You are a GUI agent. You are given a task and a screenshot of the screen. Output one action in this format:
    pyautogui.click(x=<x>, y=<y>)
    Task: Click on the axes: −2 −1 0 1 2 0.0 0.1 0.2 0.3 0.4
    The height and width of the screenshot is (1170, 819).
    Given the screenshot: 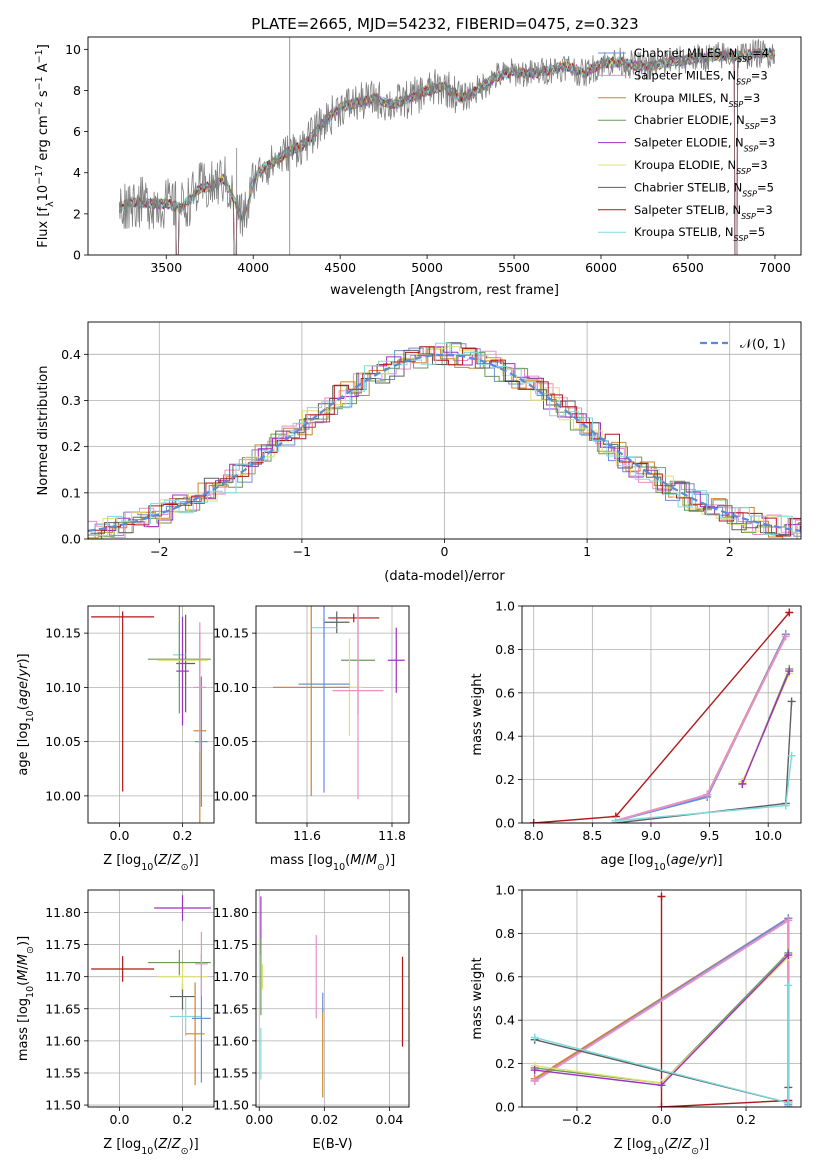 What is the action you would take?
    pyautogui.click(x=397, y=453)
    